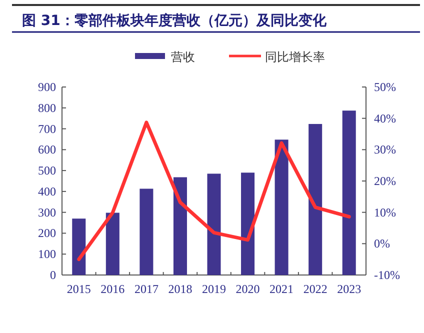  What do you see at coordinates (180, 289) in the screenshot?
I see `x-tick-label: 2018` at bounding box center [180, 289].